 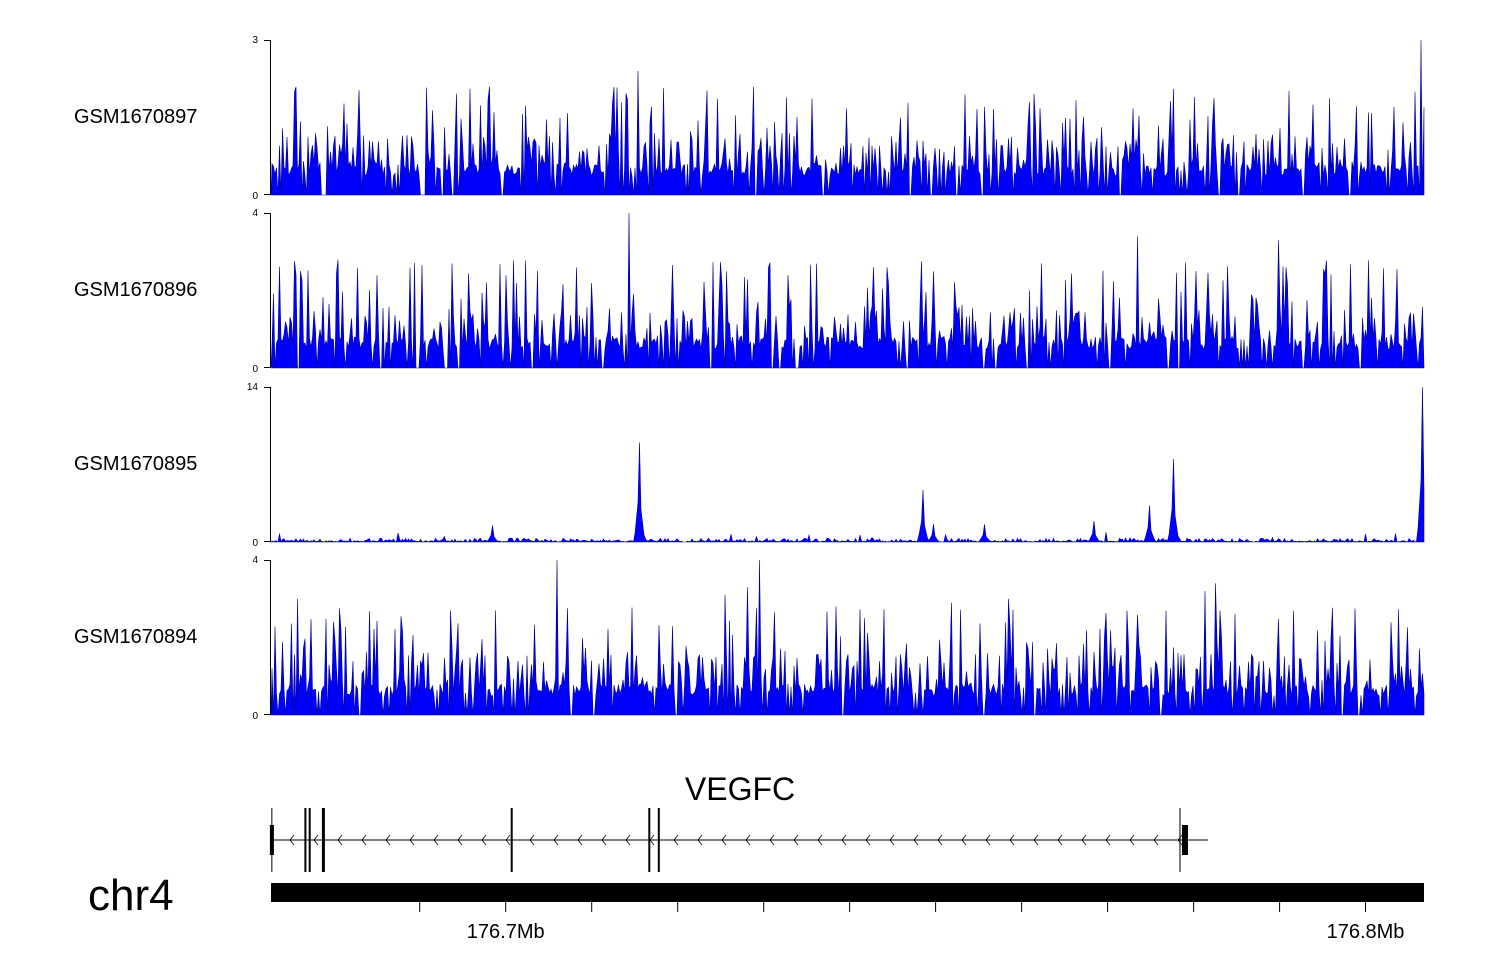 I want to click on track-name-label: GSM1670894, so click(x=135, y=637).